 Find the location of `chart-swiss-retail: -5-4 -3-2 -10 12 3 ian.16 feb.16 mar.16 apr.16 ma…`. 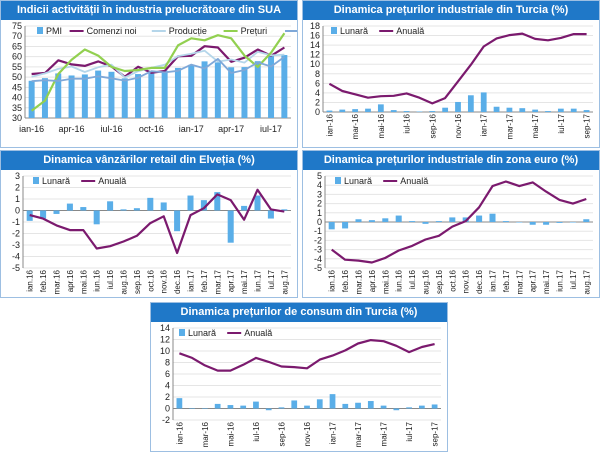

chart-swiss-retail: -5-4 -3-2 -10 12 3 ian.16 feb.16 mar.16 apr.16 ma… is located at coordinates (151, 232).